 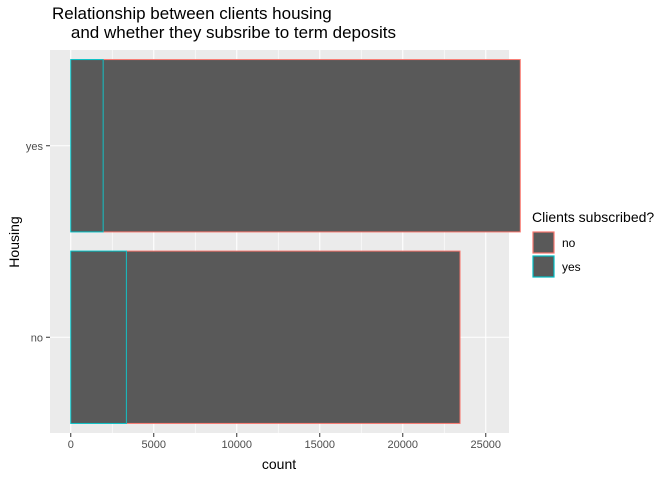 I want to click on x-axis-title: count, so click(x=279, y=464).